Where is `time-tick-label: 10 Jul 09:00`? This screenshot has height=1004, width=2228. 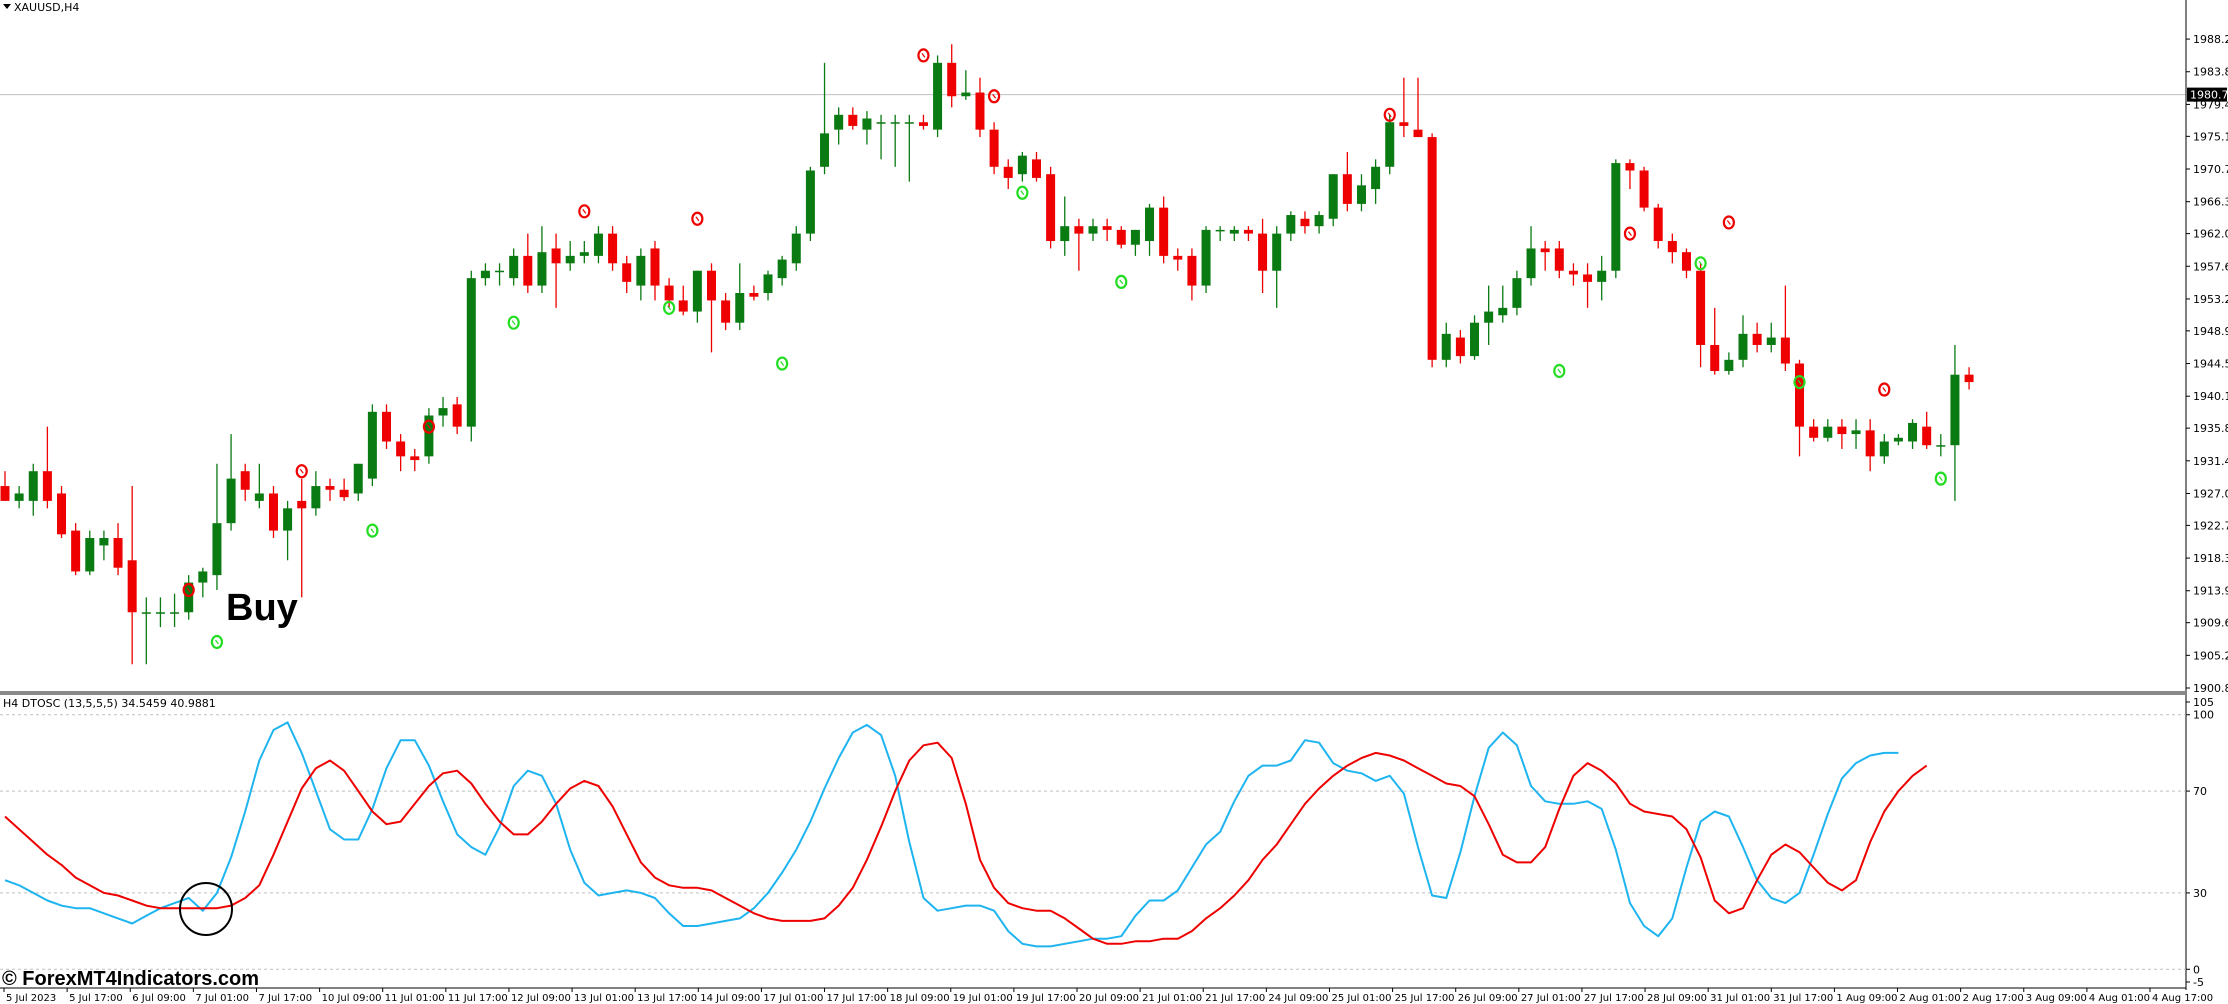 time-tick-label: 10 Jul 09:00 is located at coordinates (352, 998).